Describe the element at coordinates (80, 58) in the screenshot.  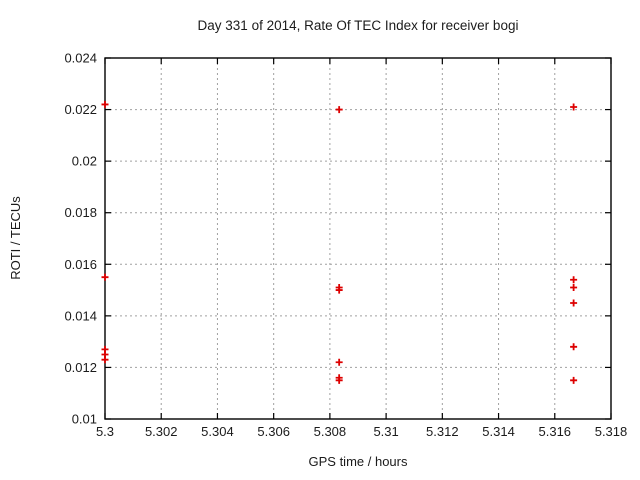
I see `y-tick-label: 0.024` at that location.